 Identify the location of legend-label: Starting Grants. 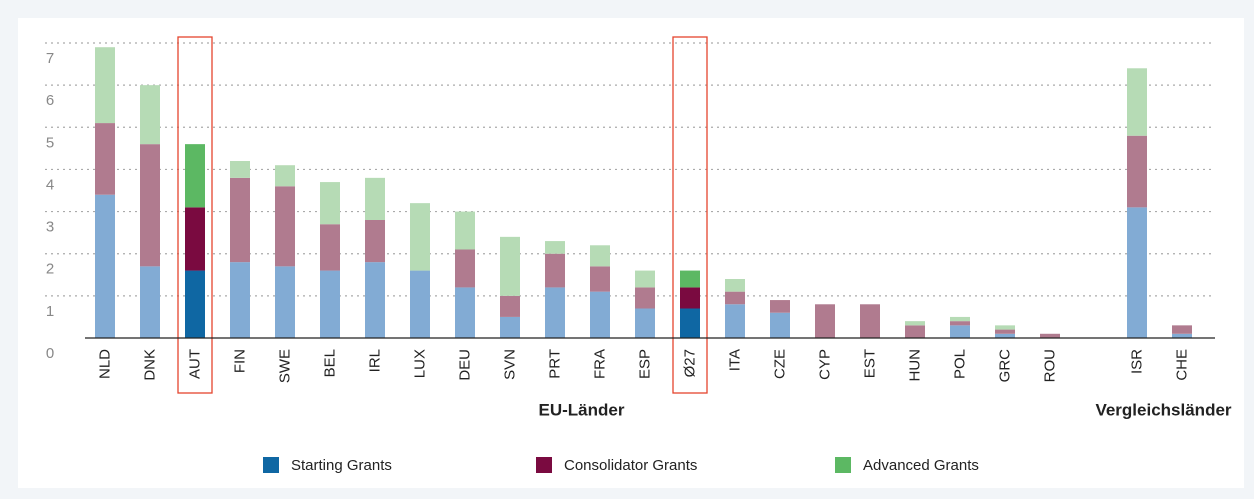
(341, 465).